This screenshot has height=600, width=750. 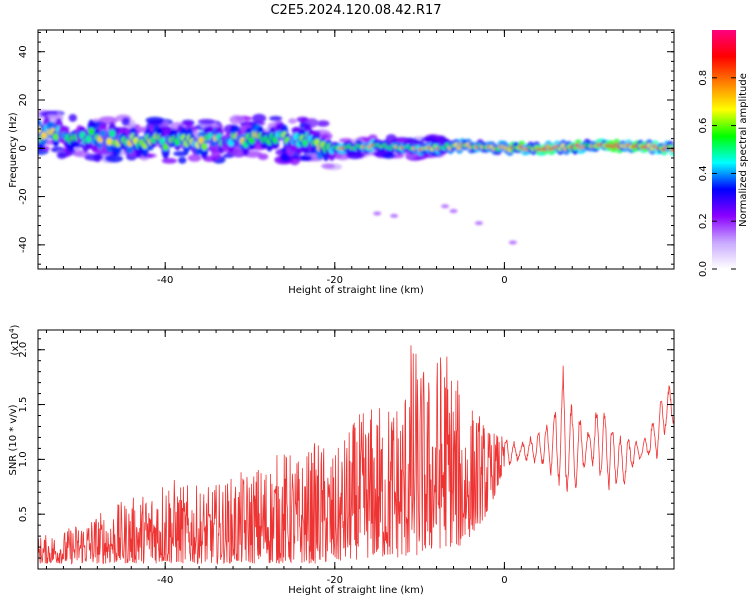 What do you see at coordinates (14, 339) in the screenshot?
I see `bottom-y-scale-label: (x104)` at bounding box center [14, 339].